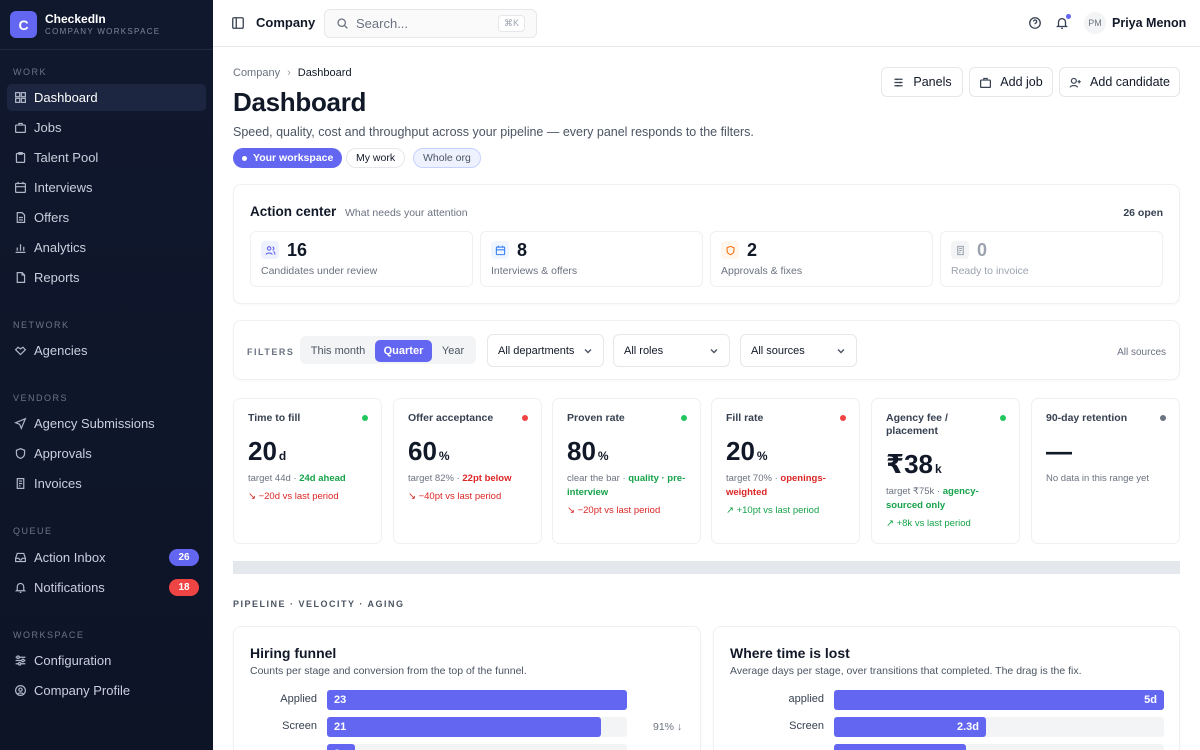 The height and width of the screenshot is (750, 1200). What do you see at coordinates (614, 510) in the screenshot?
I see `kpi-delta: ↘ −20pt vs last period` at bounding box center [614, 510].